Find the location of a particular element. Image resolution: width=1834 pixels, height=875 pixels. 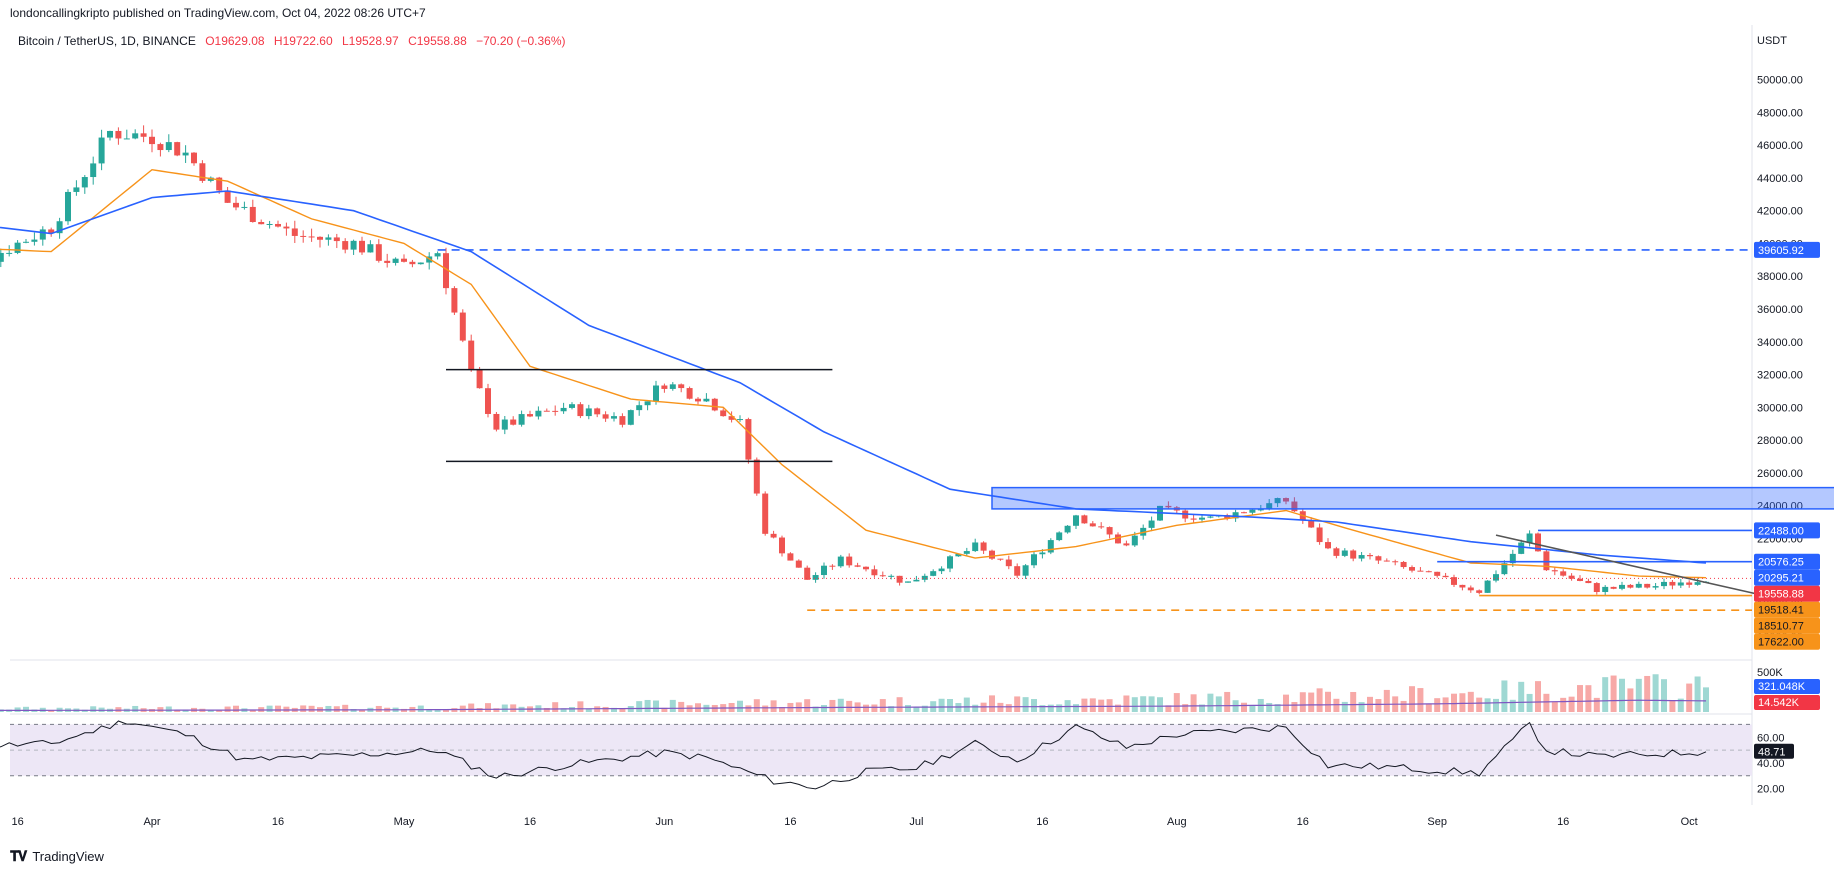

rsi-line is located at coordinates (853, 755).